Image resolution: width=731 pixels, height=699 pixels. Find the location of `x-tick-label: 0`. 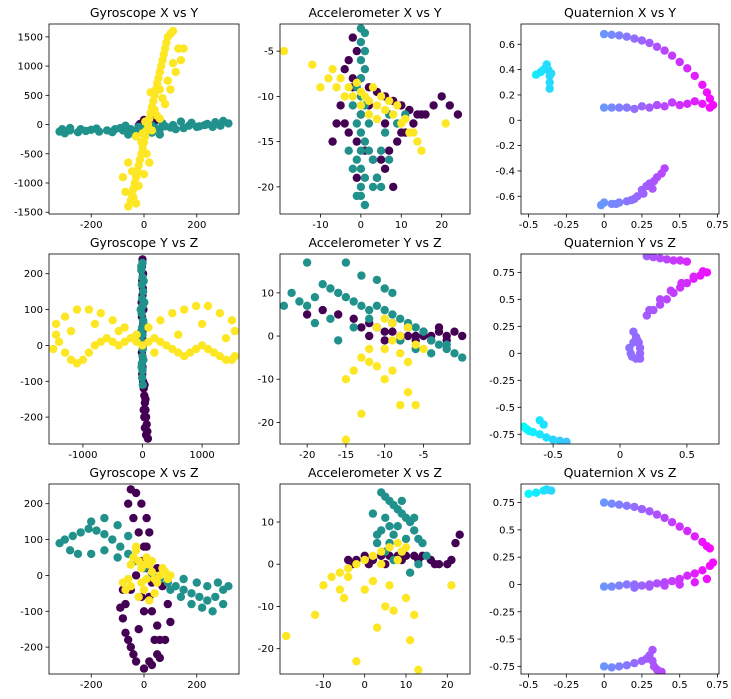

x-tick-label: 0 is located at coordinates (142, 455).